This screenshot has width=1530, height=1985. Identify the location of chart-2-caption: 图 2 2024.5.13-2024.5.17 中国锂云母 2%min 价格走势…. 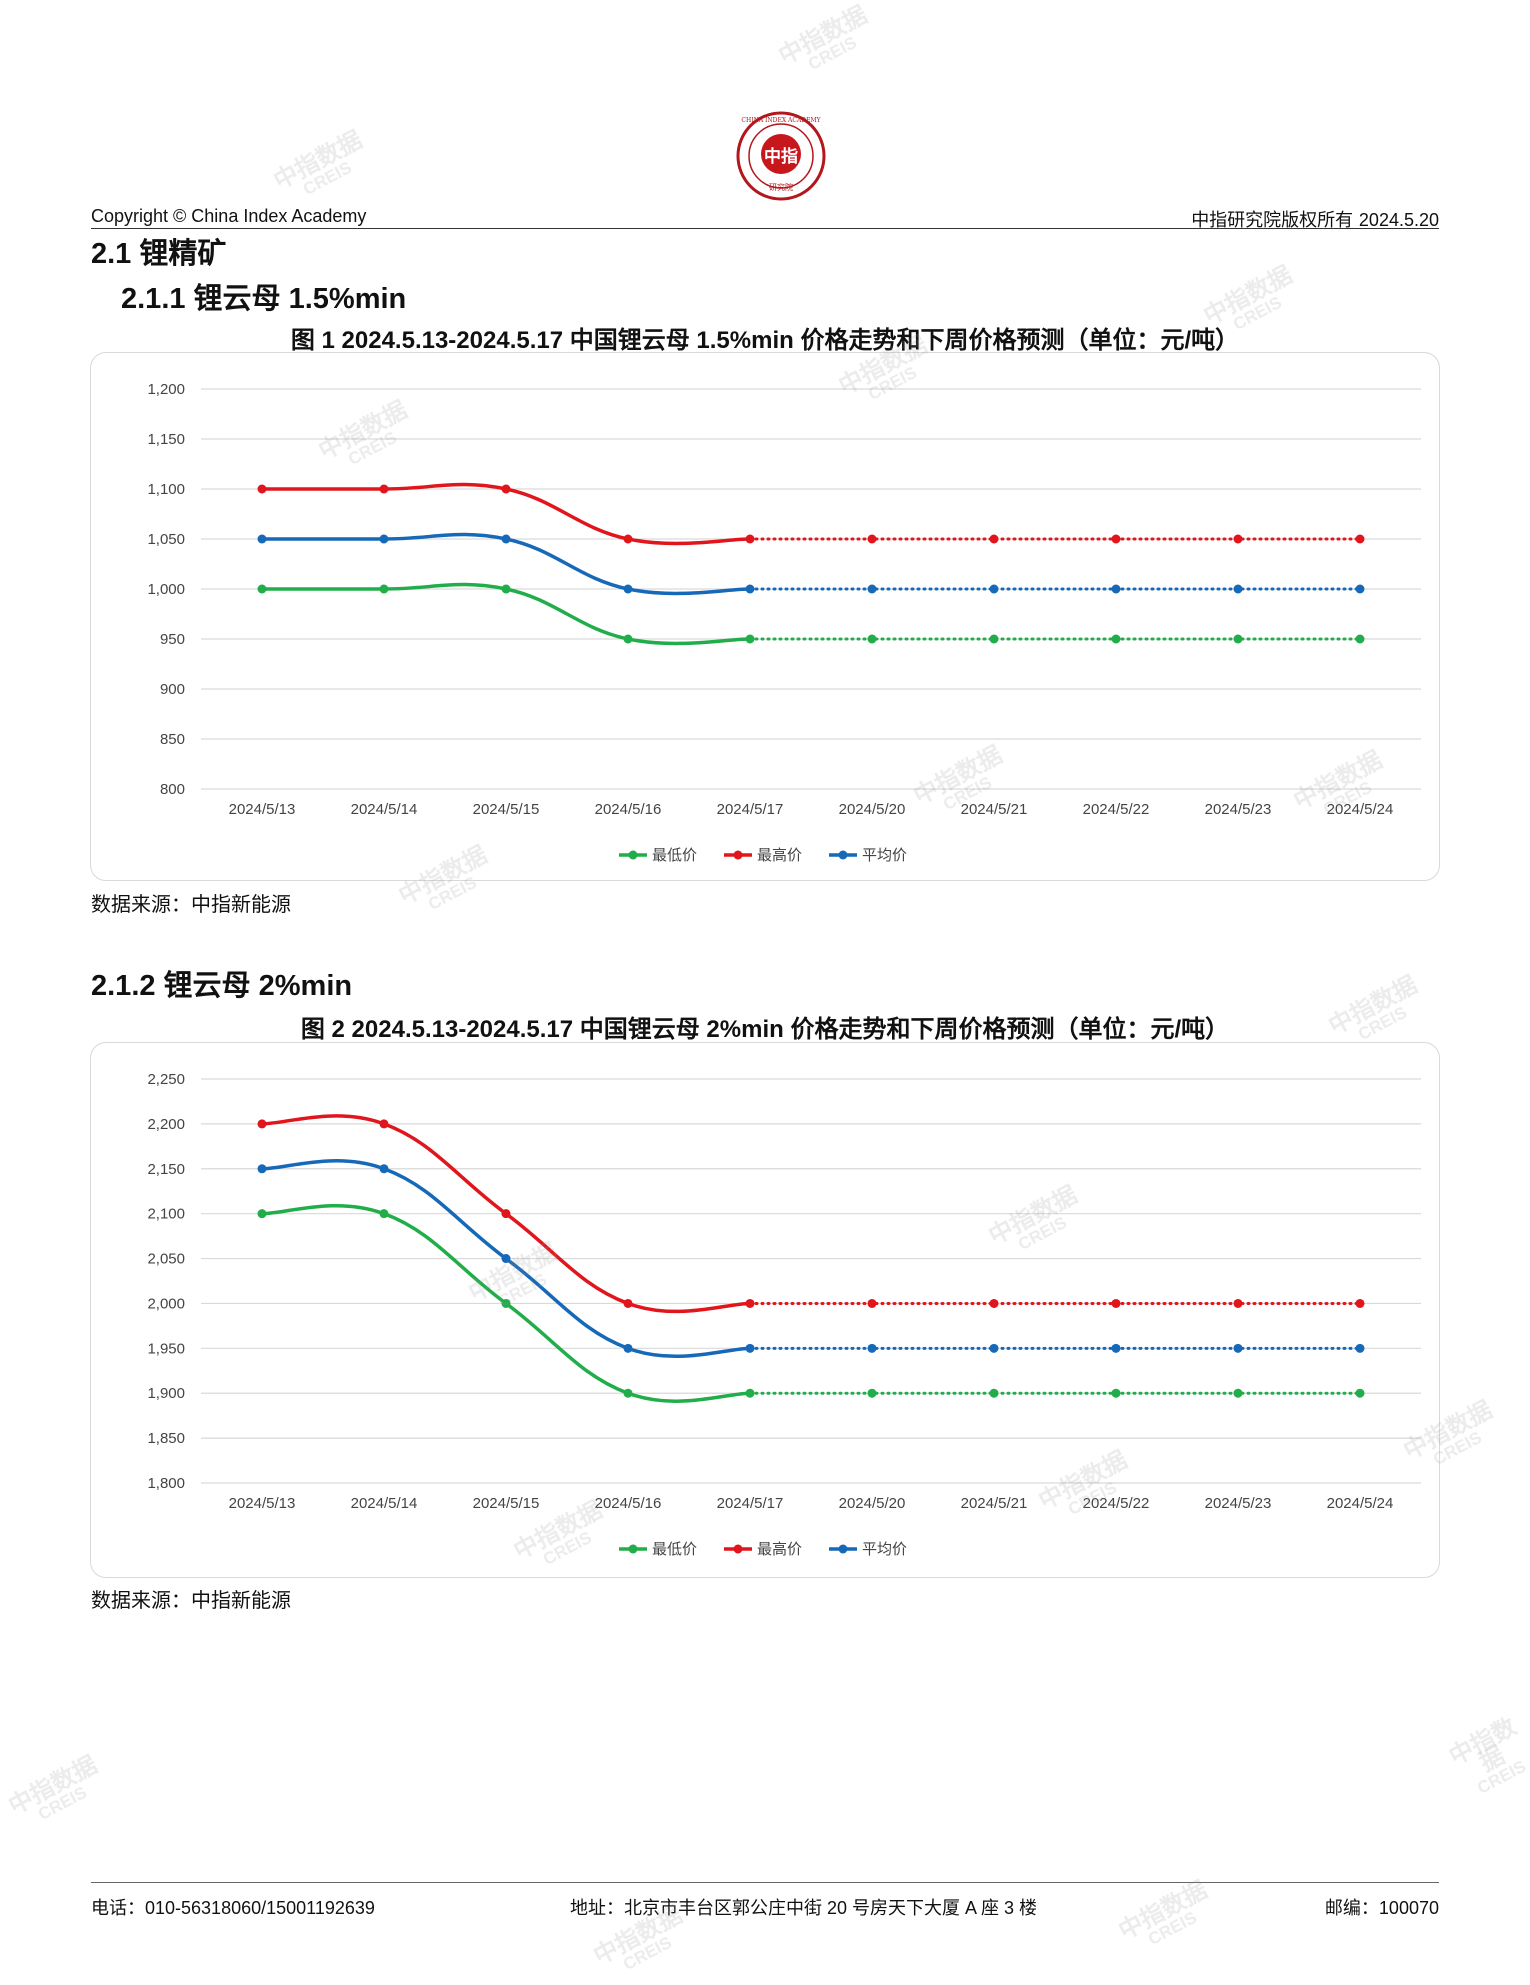
(765, 1029).